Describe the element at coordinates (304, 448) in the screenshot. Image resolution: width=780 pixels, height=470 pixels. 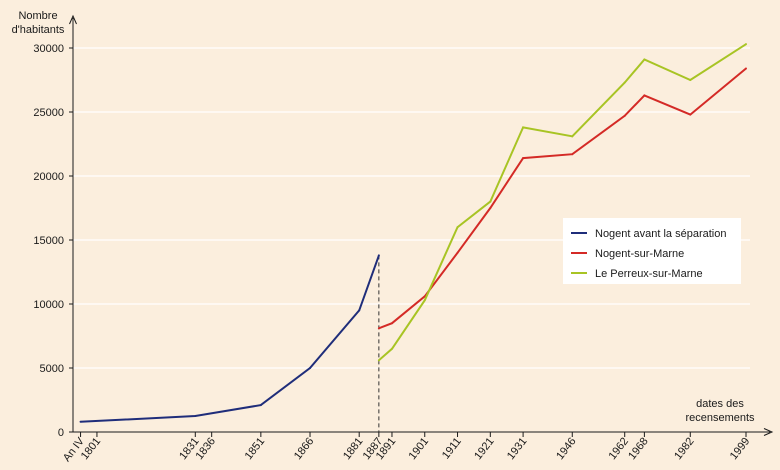
I see `x-tick-label: 1866` at that location.